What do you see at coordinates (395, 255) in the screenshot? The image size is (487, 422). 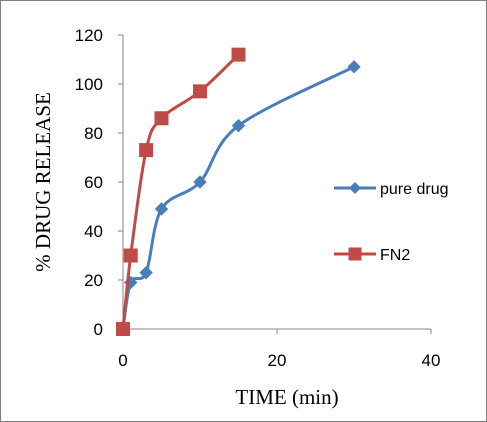 I see `legend-label-fn2: FN2` at bounding box center [395, 255].